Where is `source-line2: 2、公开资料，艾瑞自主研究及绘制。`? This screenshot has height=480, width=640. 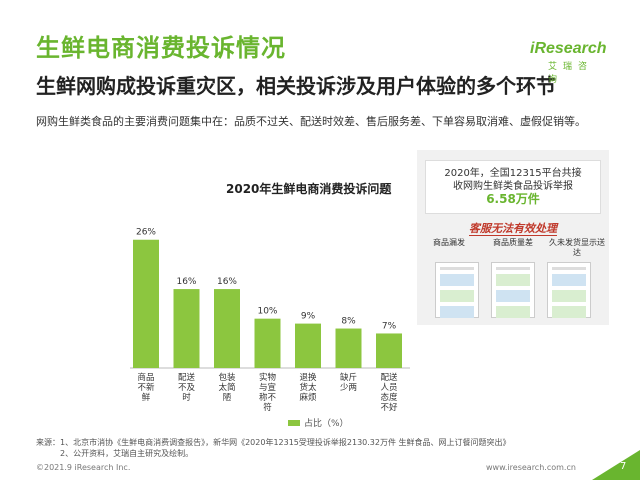
source-line2: 2、公开资料，艾瑞自主研究及绘制。 is located at coordinates (127, 453).